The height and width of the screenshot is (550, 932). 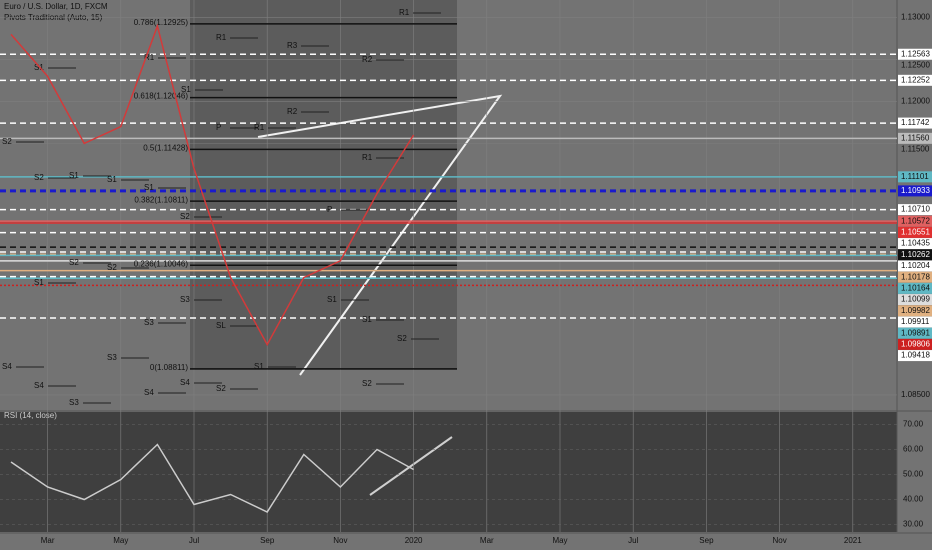 I want to click on price-level-label: 1.10710, so click(x=915, y=209).